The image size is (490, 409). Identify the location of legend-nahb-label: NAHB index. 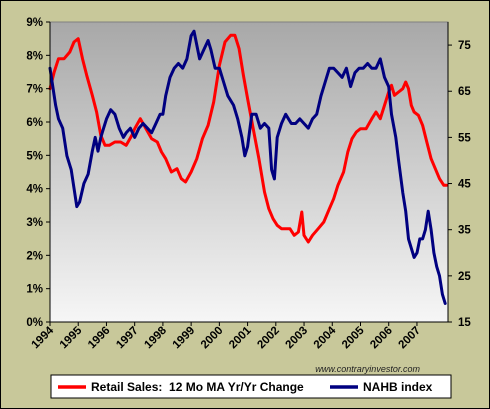
(398, 387).